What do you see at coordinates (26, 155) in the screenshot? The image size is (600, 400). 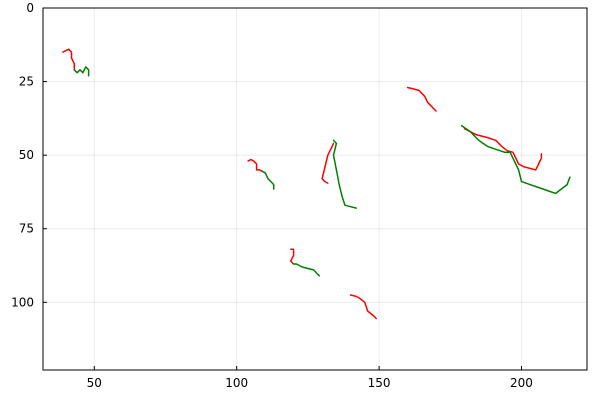 I see `y-tick-label: 50` at bounding box center [26, 155].